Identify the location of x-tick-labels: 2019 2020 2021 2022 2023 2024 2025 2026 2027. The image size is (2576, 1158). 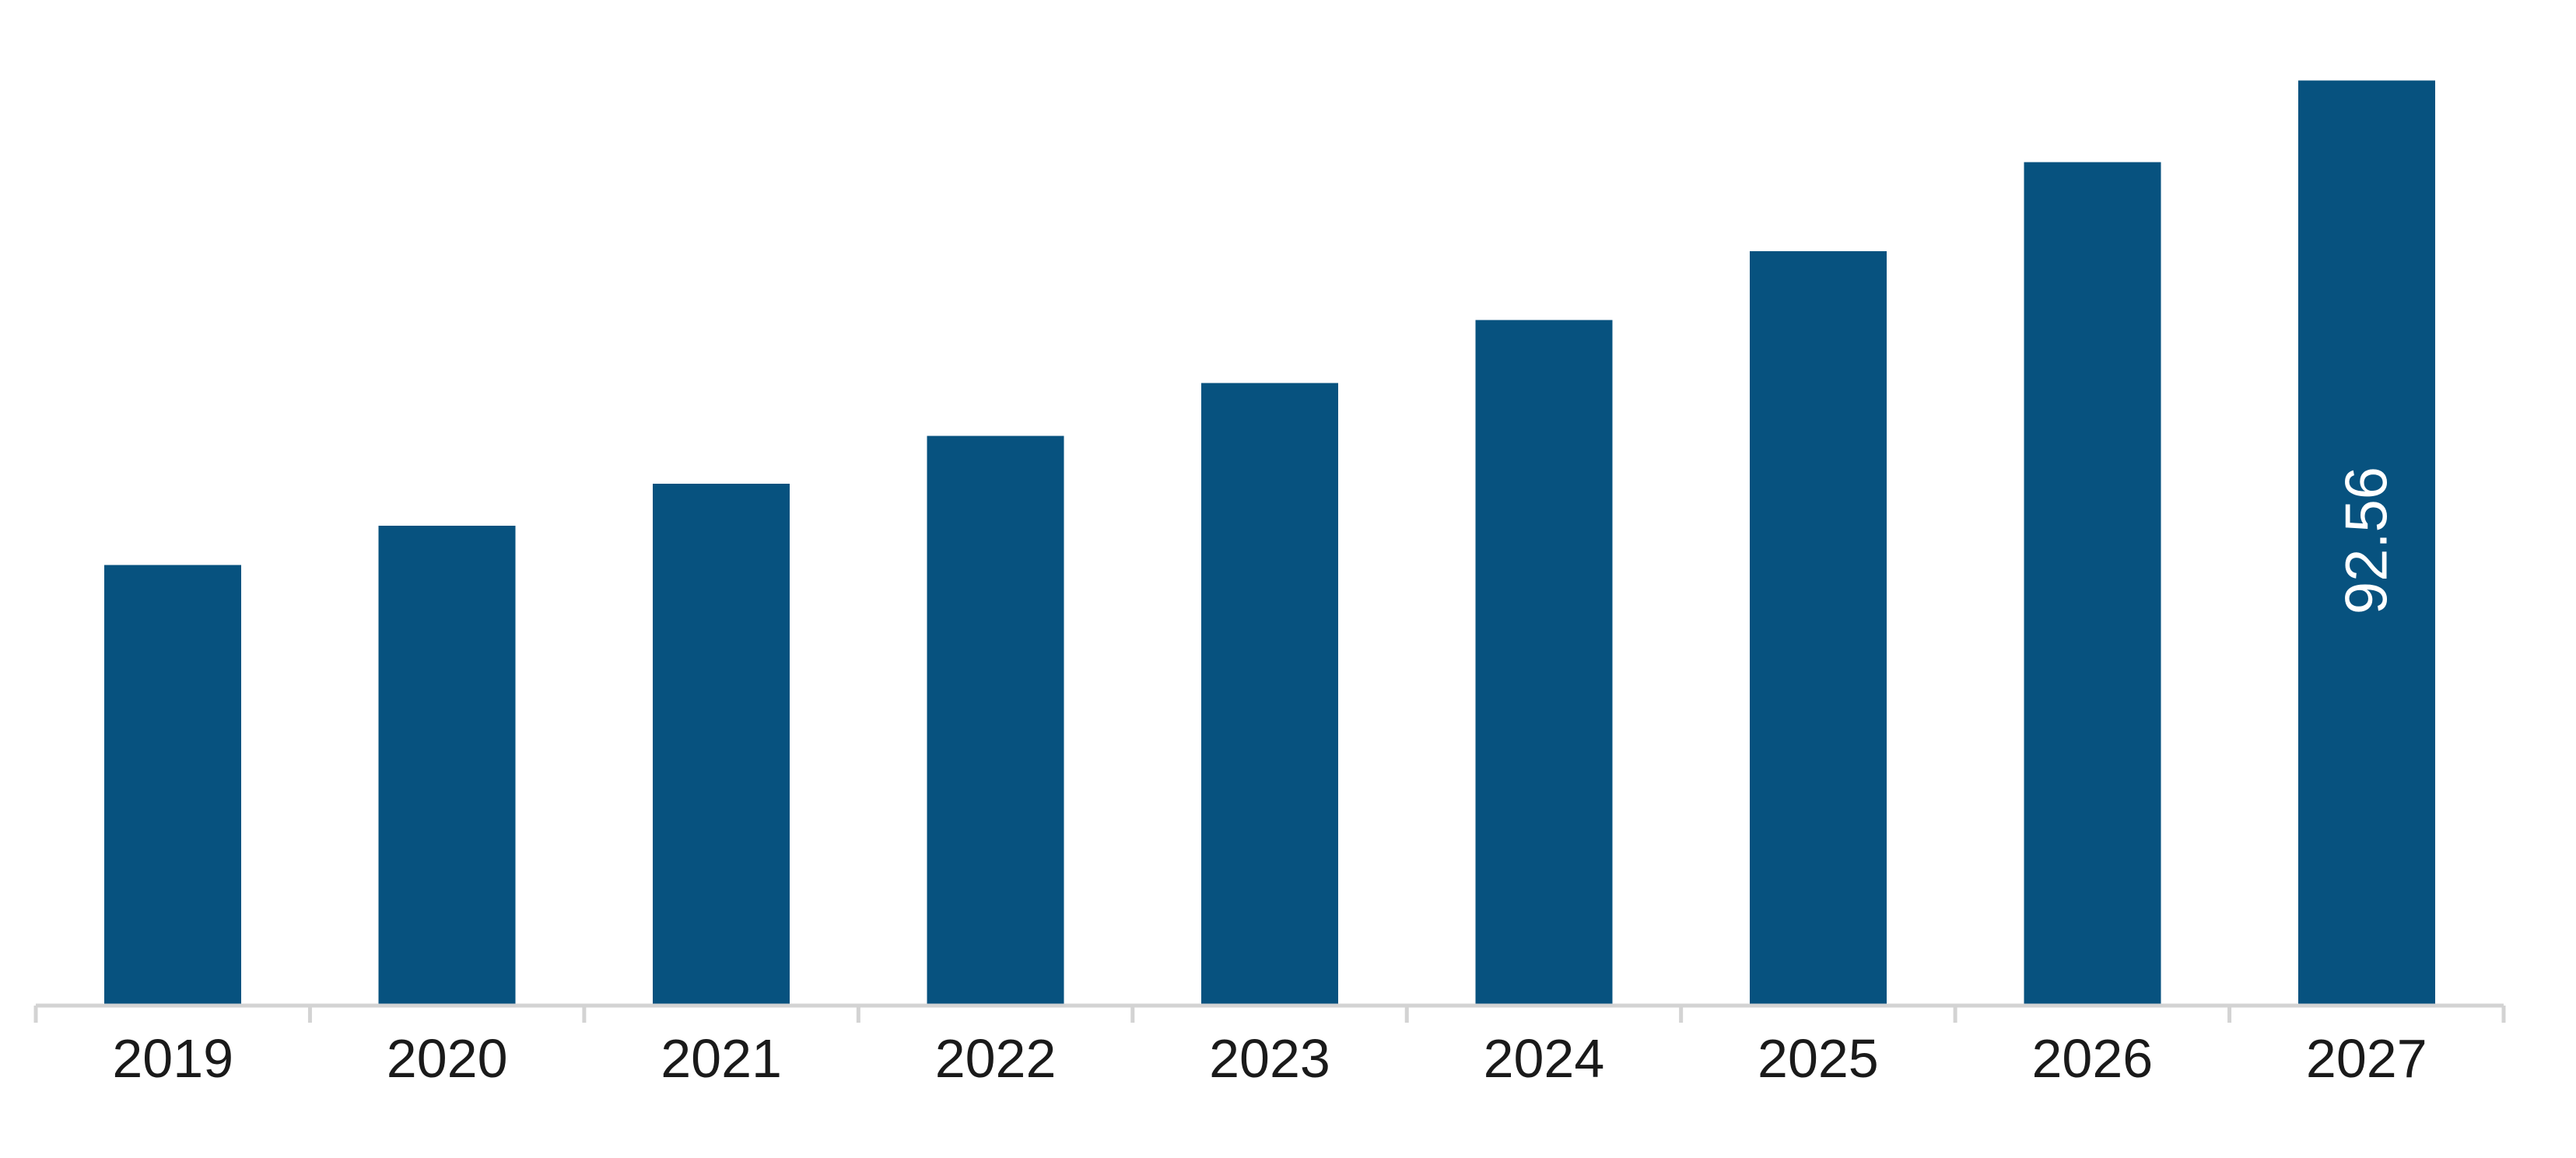
(1269, 1058).